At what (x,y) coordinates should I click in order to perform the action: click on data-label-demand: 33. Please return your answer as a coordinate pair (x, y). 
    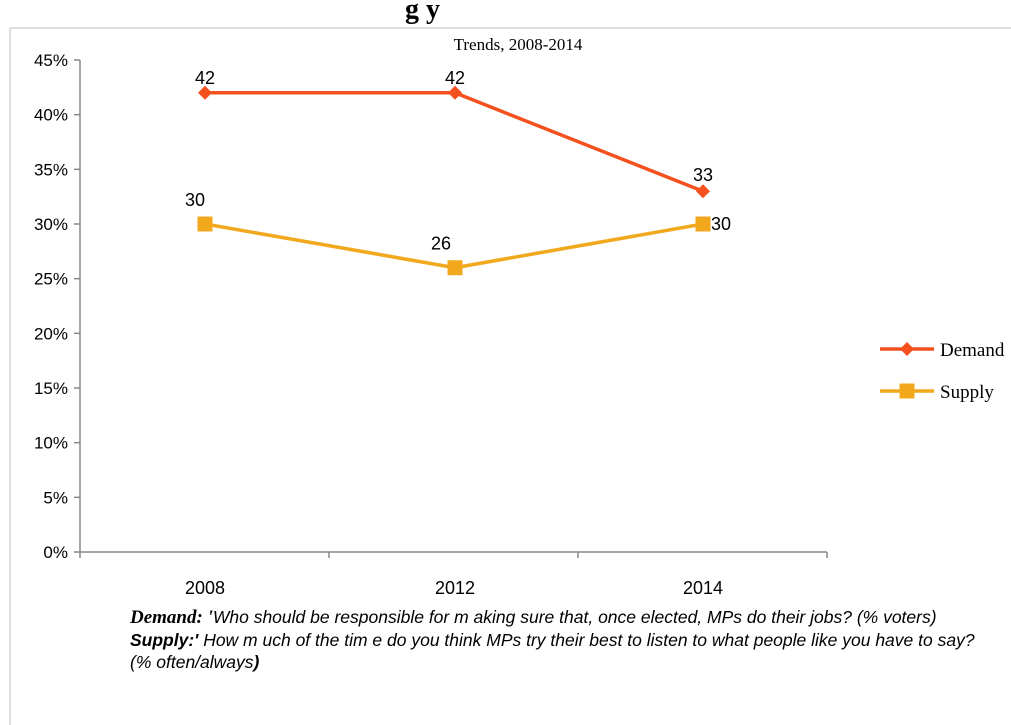
    Looking at the image, I should click on (703, 175).